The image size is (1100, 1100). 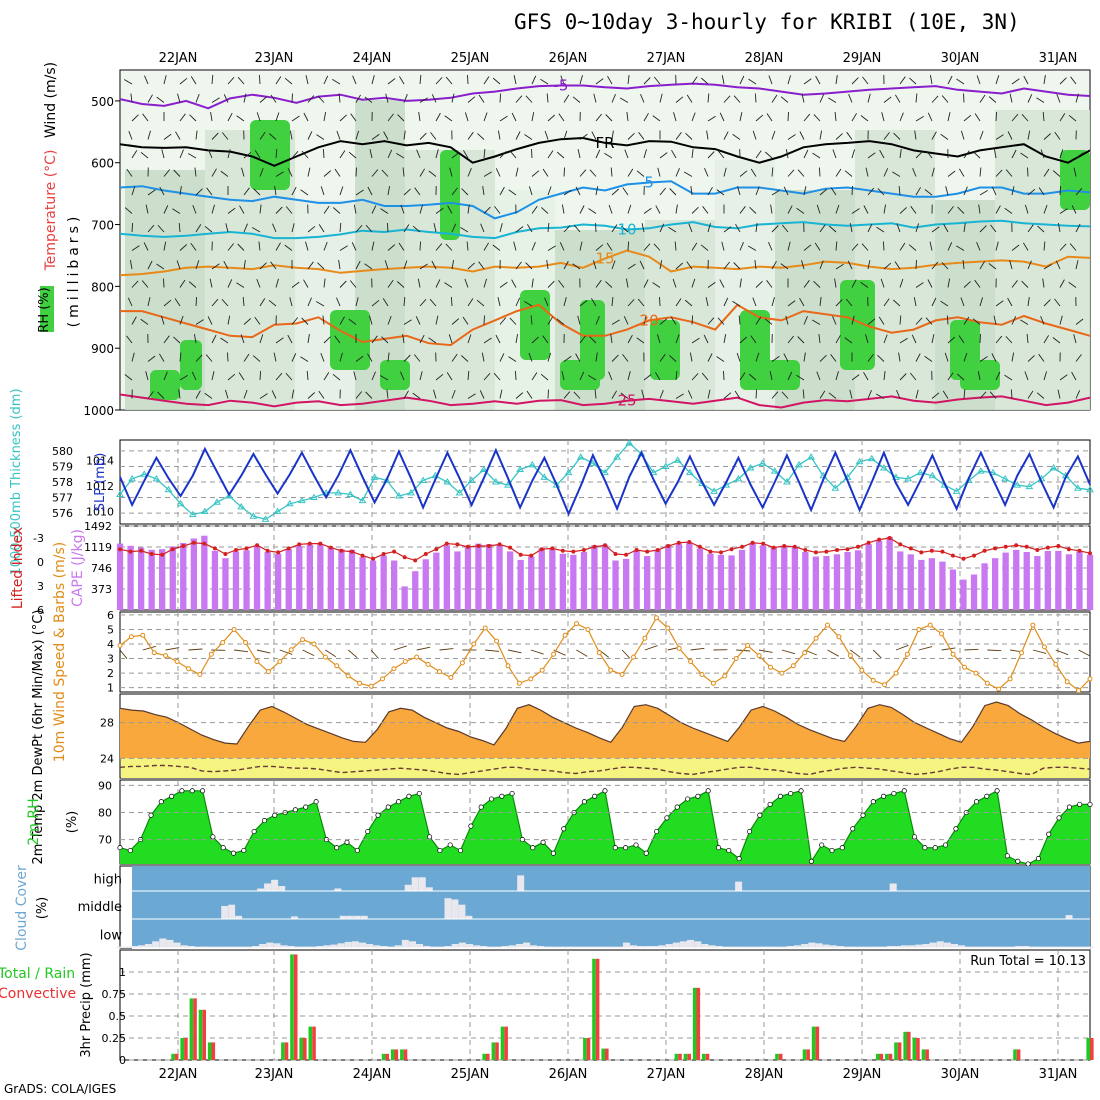 What do you see at coordinates (98, 547) in the screenshot?
I see `cape-tick-label: 1119` at bounding box center [98, 547].